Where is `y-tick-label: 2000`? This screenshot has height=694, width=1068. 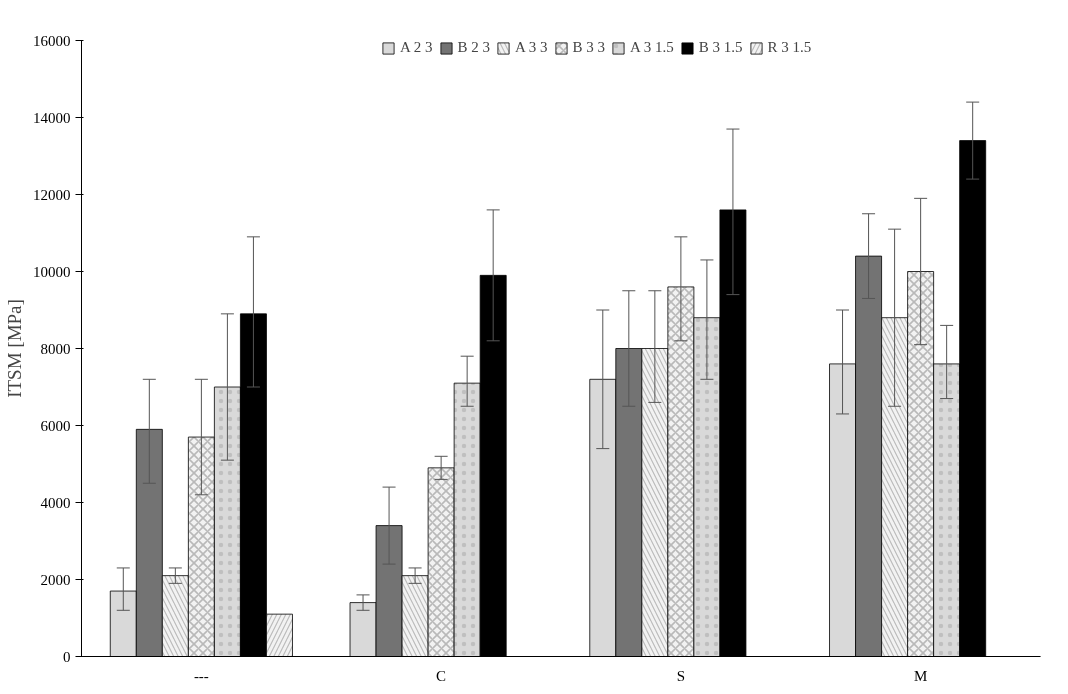 y-tick-label: 2000 is located at coordinates (55, 579).